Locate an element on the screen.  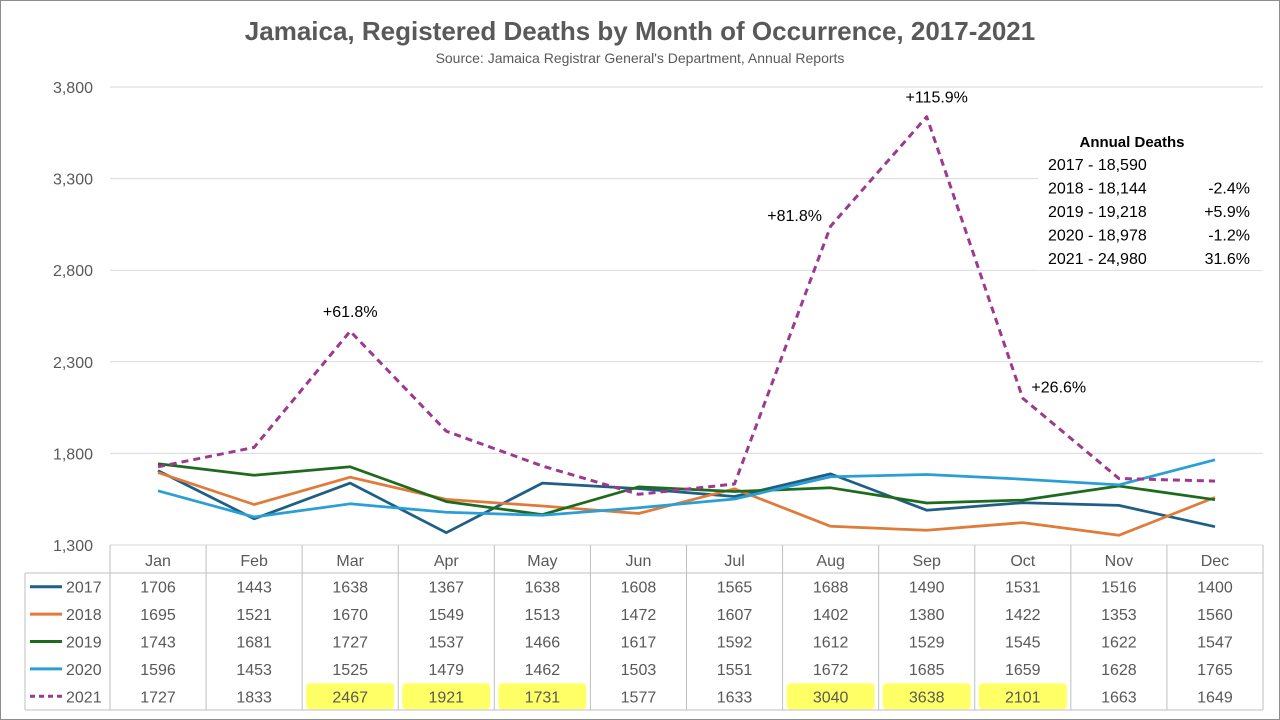
annual-box-title: Annual Deaths is located at coordinates (1131, 142).